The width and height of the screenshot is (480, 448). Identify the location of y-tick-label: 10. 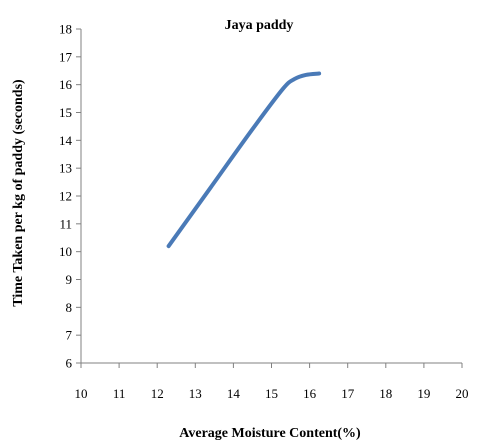
(65, 251).